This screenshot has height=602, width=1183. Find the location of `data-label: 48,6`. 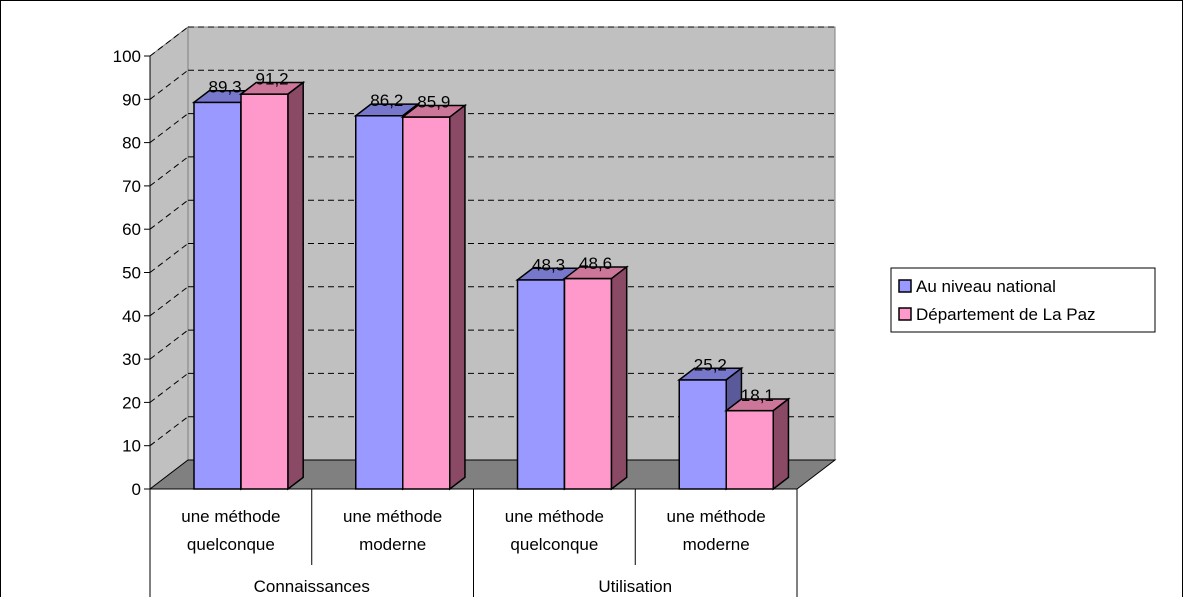

data-label: 48,6 is located at coordinates (595, 263).